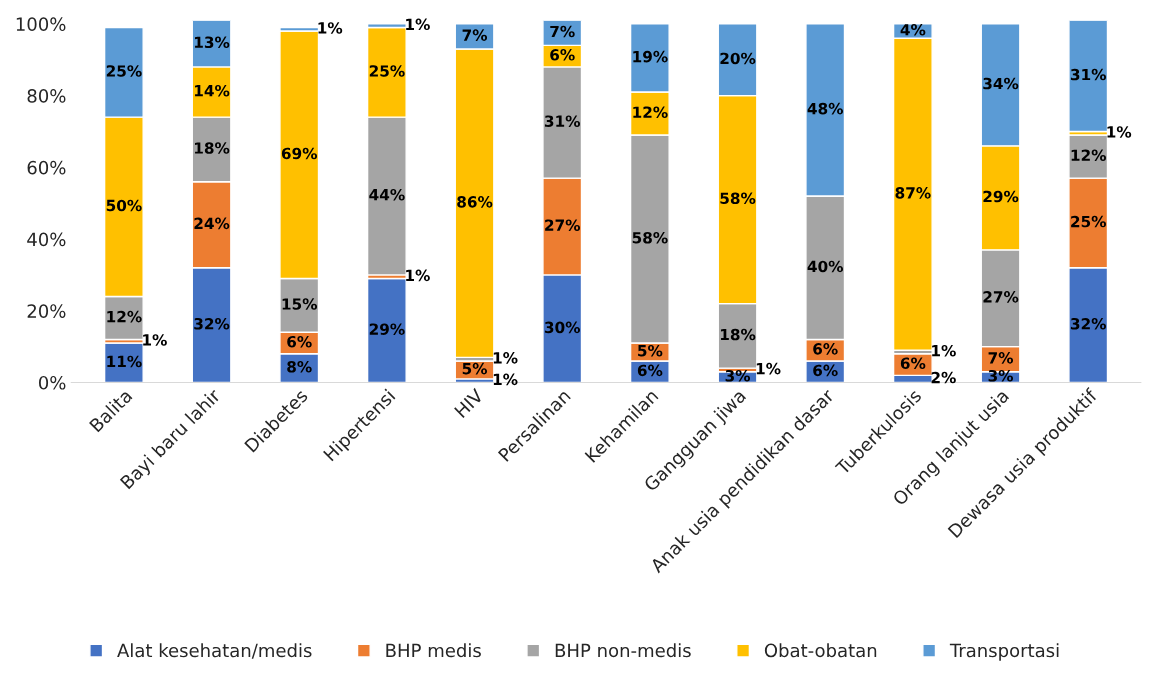  I want to click on data-label: 8%, so click(299, 367).